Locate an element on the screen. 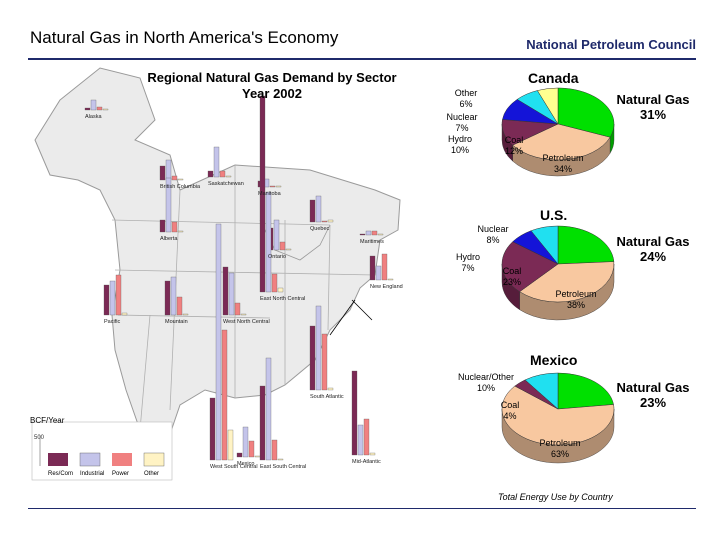 Image resolution: width=720 pixels, height=540 pixels. pies-caption: Total Energy Use by Country is located at coordinates (555, 497).